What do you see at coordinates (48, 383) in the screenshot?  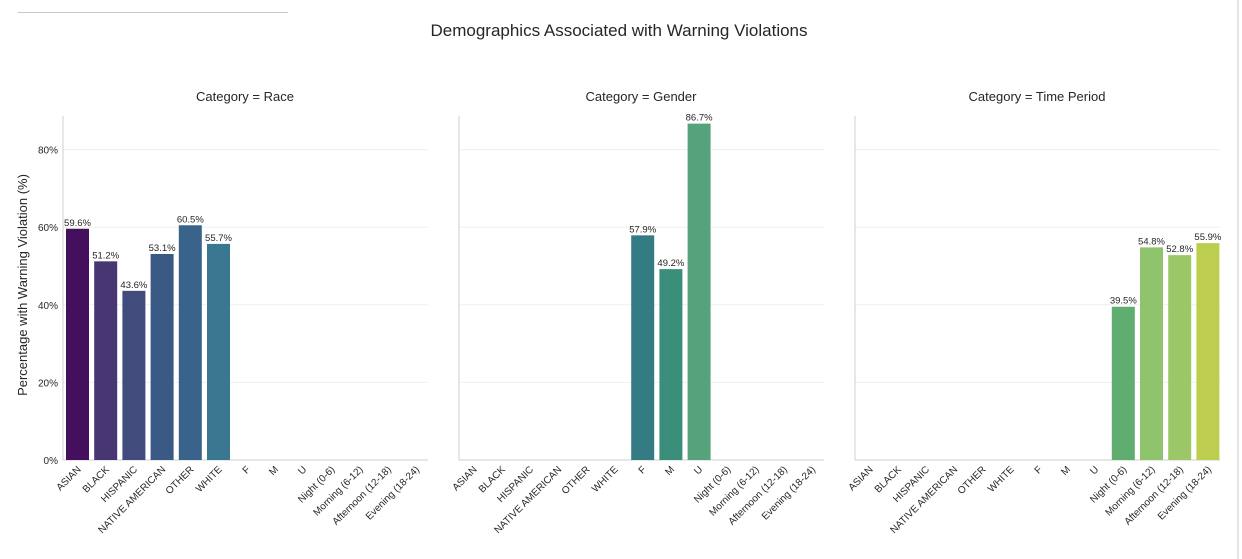 I see `y-tick-label: 20%` at bounding box center [48, 383].